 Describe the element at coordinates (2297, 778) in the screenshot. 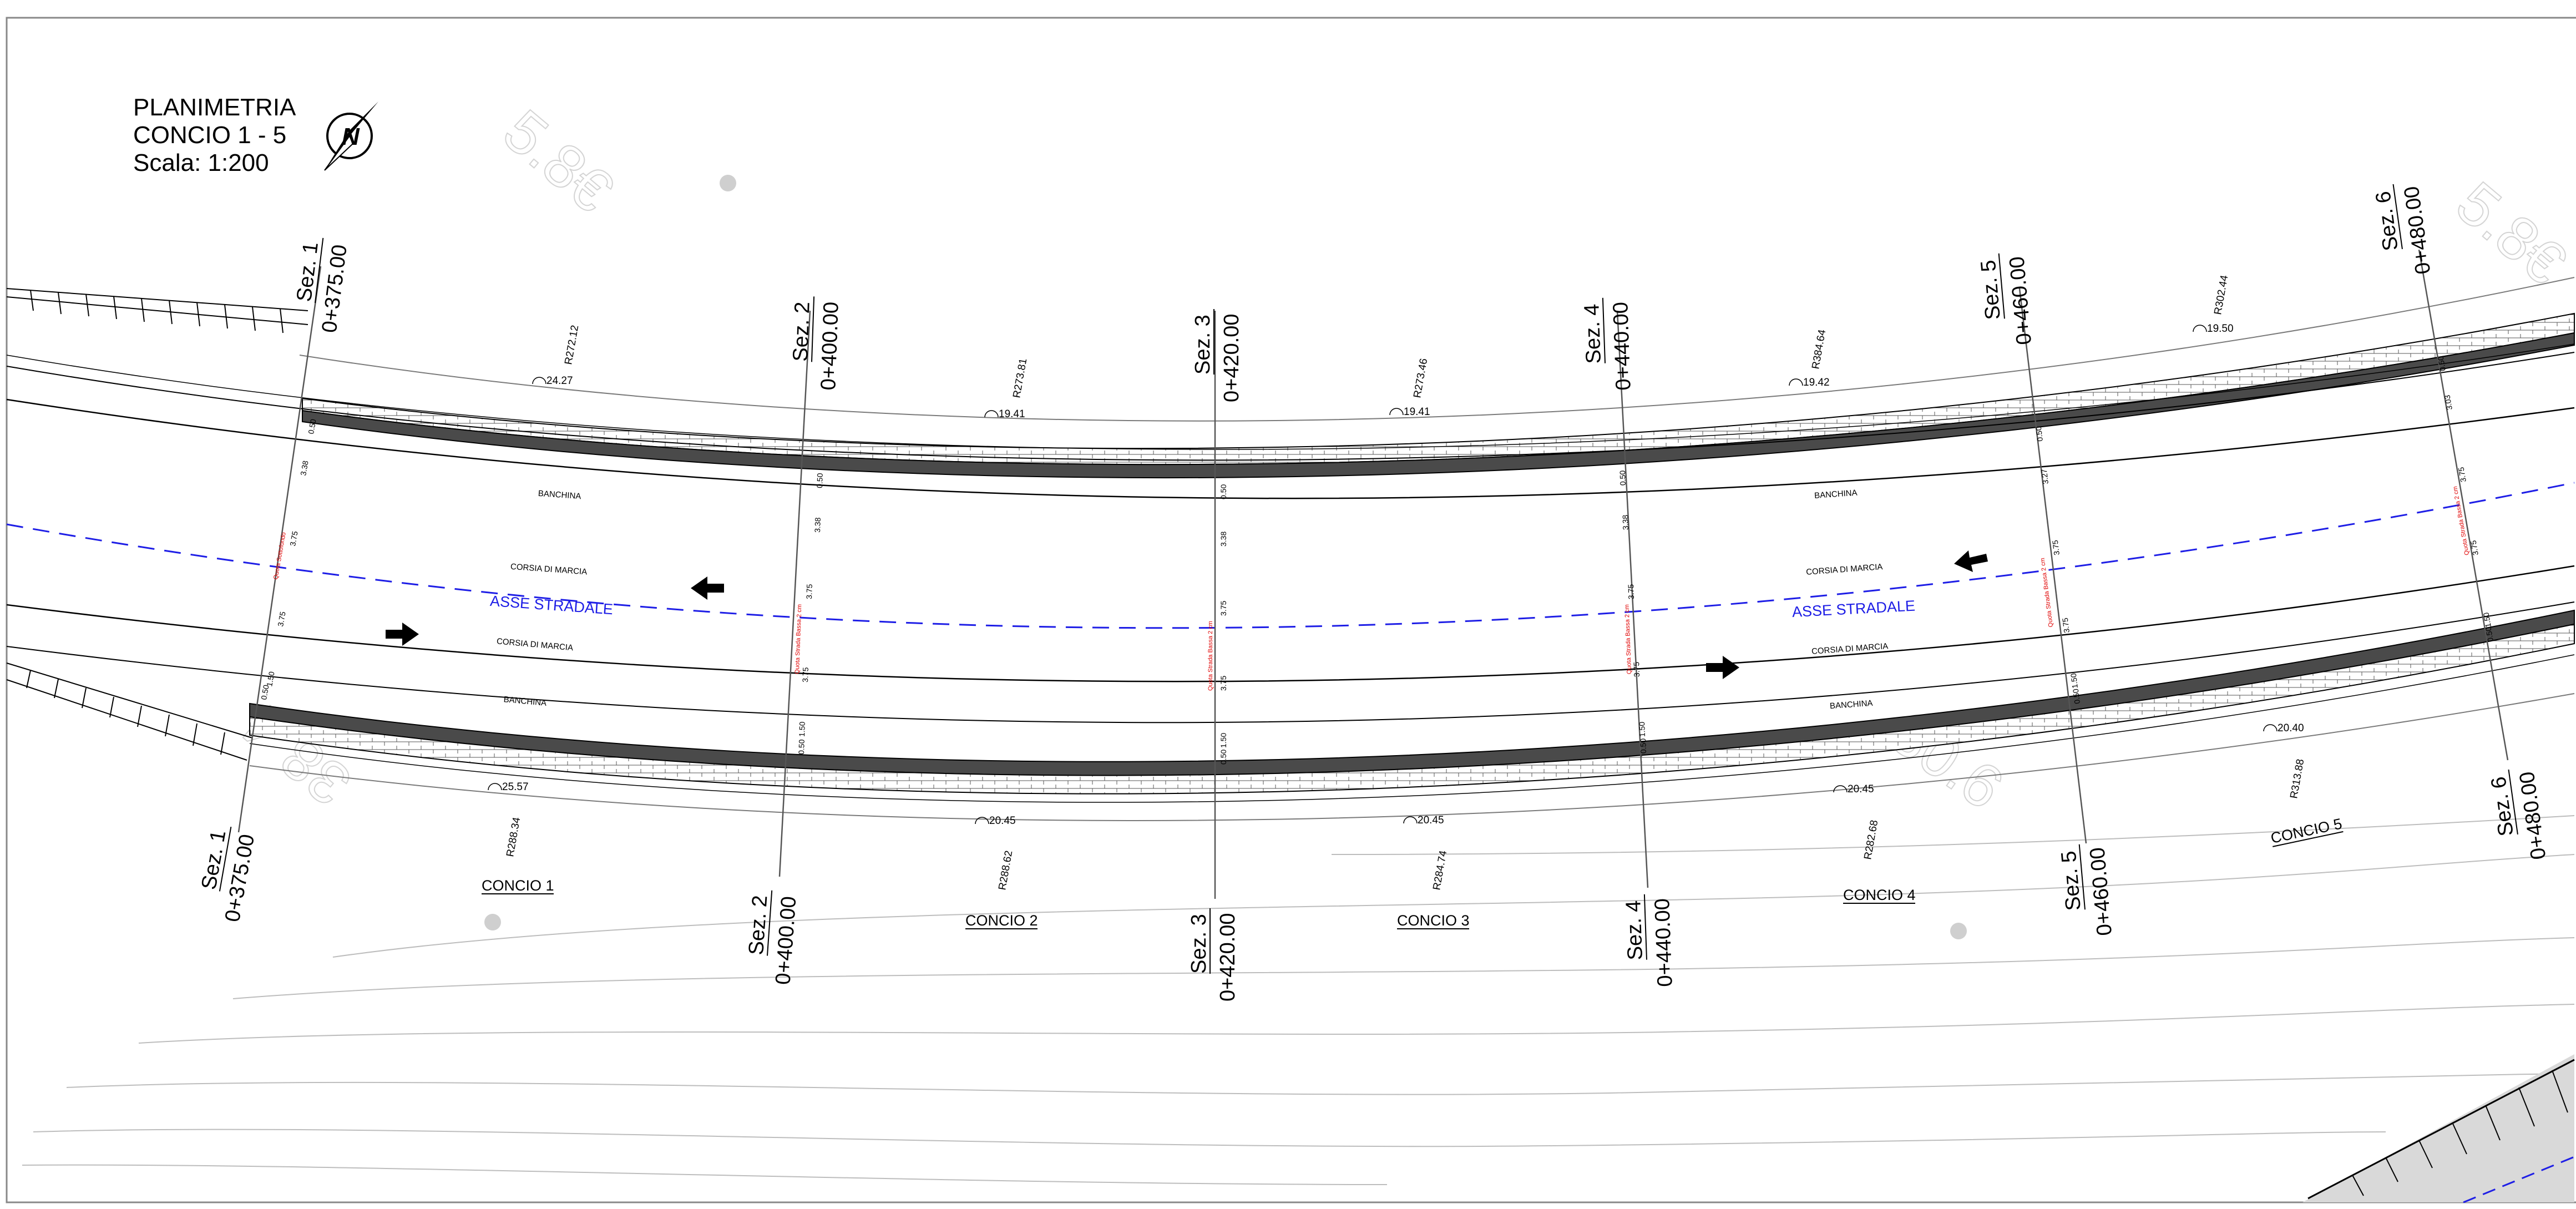

I see `radius-label: R313.88` at that location.